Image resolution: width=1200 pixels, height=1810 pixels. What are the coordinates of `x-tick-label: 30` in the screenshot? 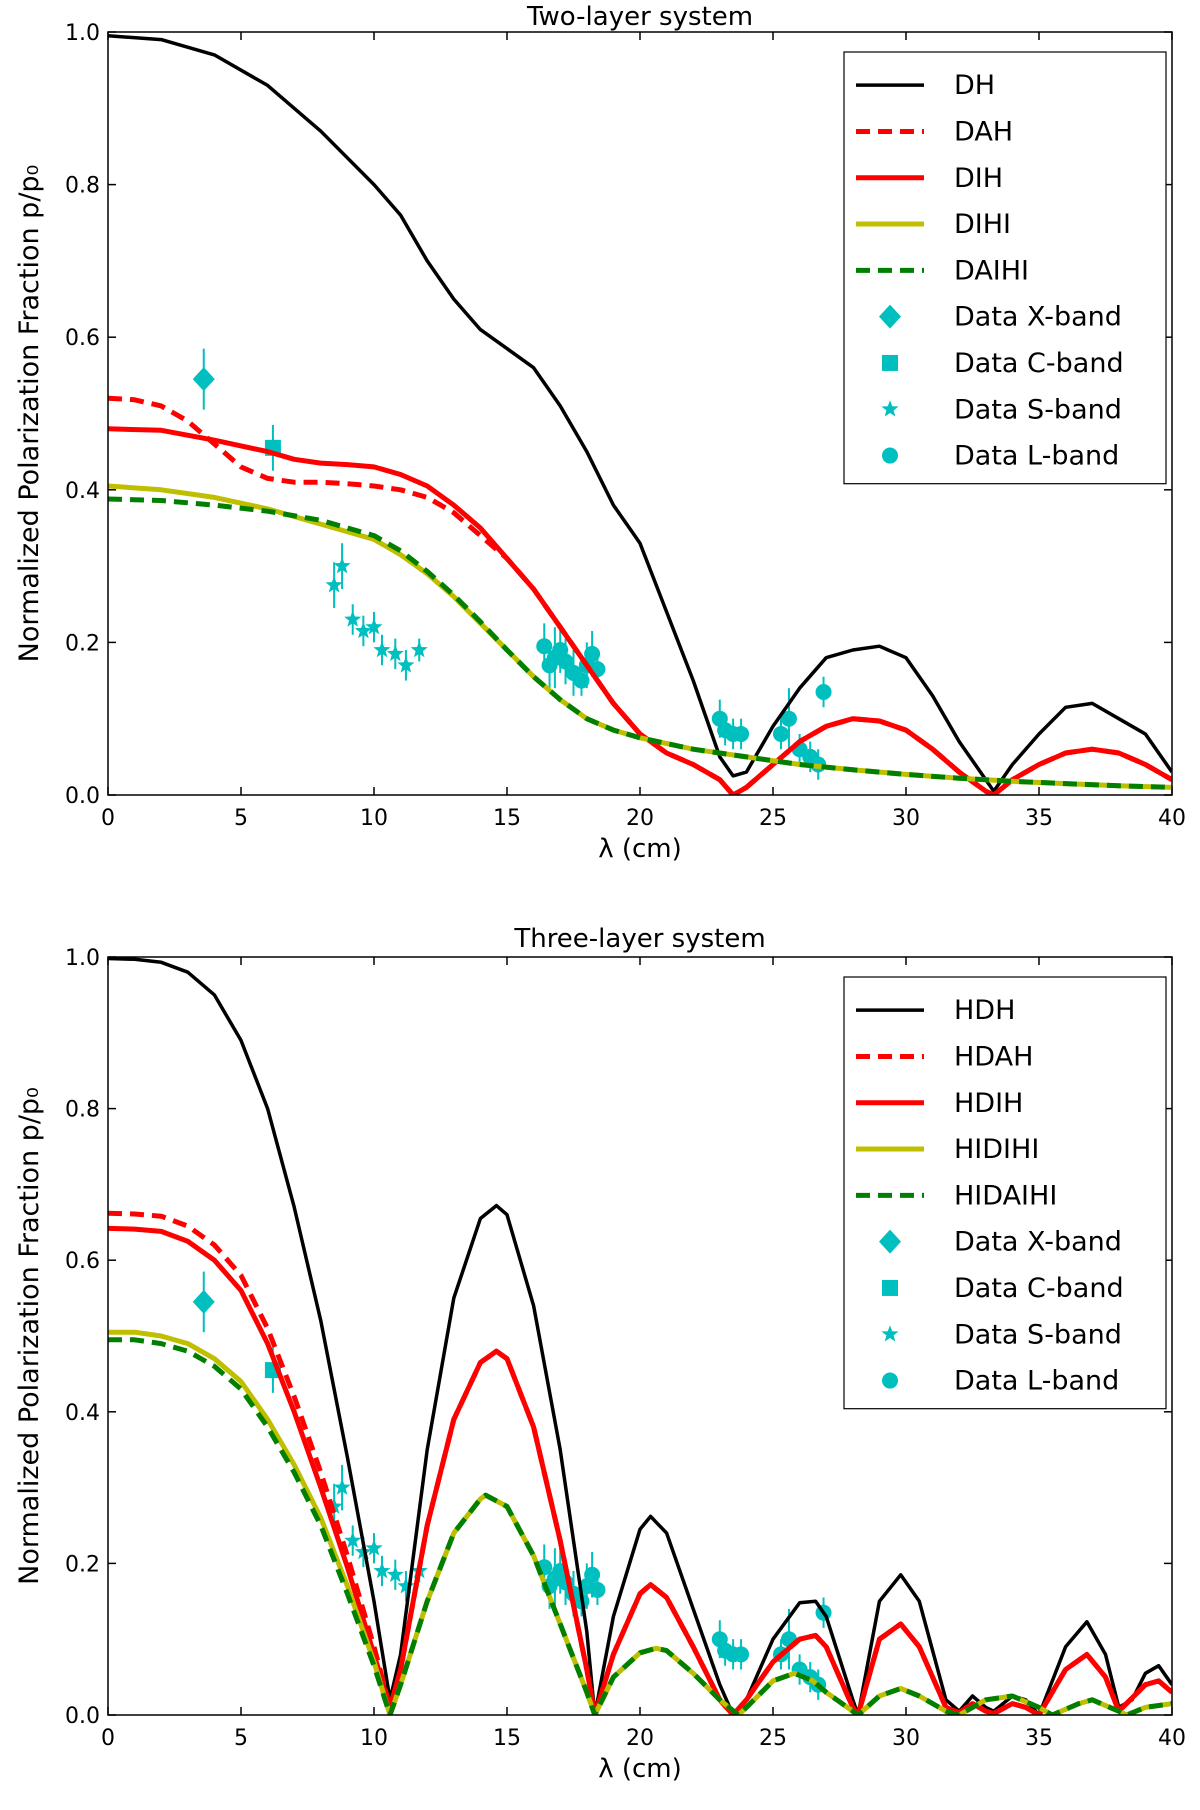 It's located at (906, 818).